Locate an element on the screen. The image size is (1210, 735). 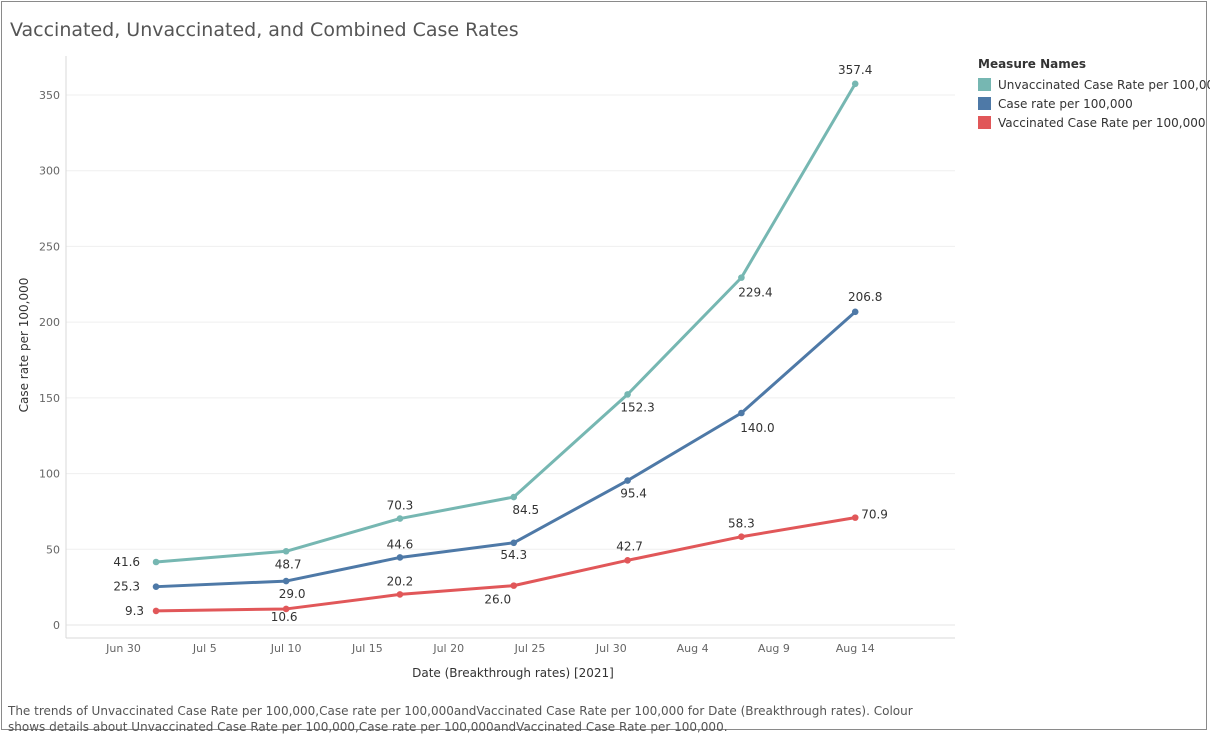
y-tick-label: 300 is located at coordinates (49, 171).